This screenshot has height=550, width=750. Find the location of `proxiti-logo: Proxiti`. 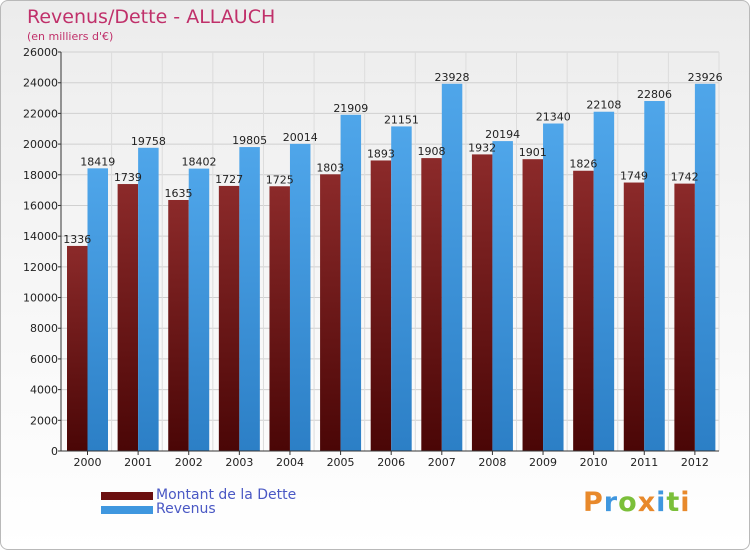

proxiti-logo: Proxiti is located at coordinates (637, 502).